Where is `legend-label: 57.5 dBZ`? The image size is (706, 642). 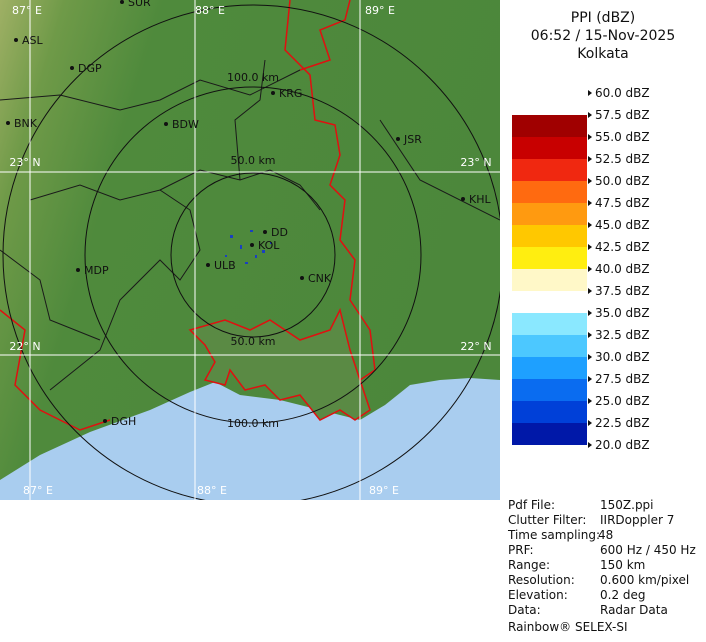
legend-label: 57.5 dBZ is located at coordinates (622, 115).